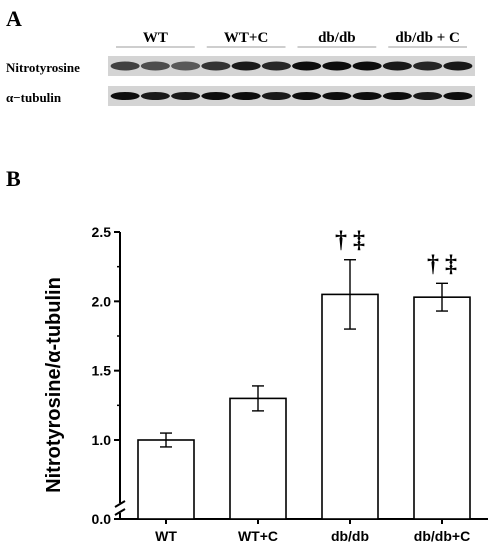 The image size is (494, 550). I want to click on x-tick-label: db/db, so click(350, 536).